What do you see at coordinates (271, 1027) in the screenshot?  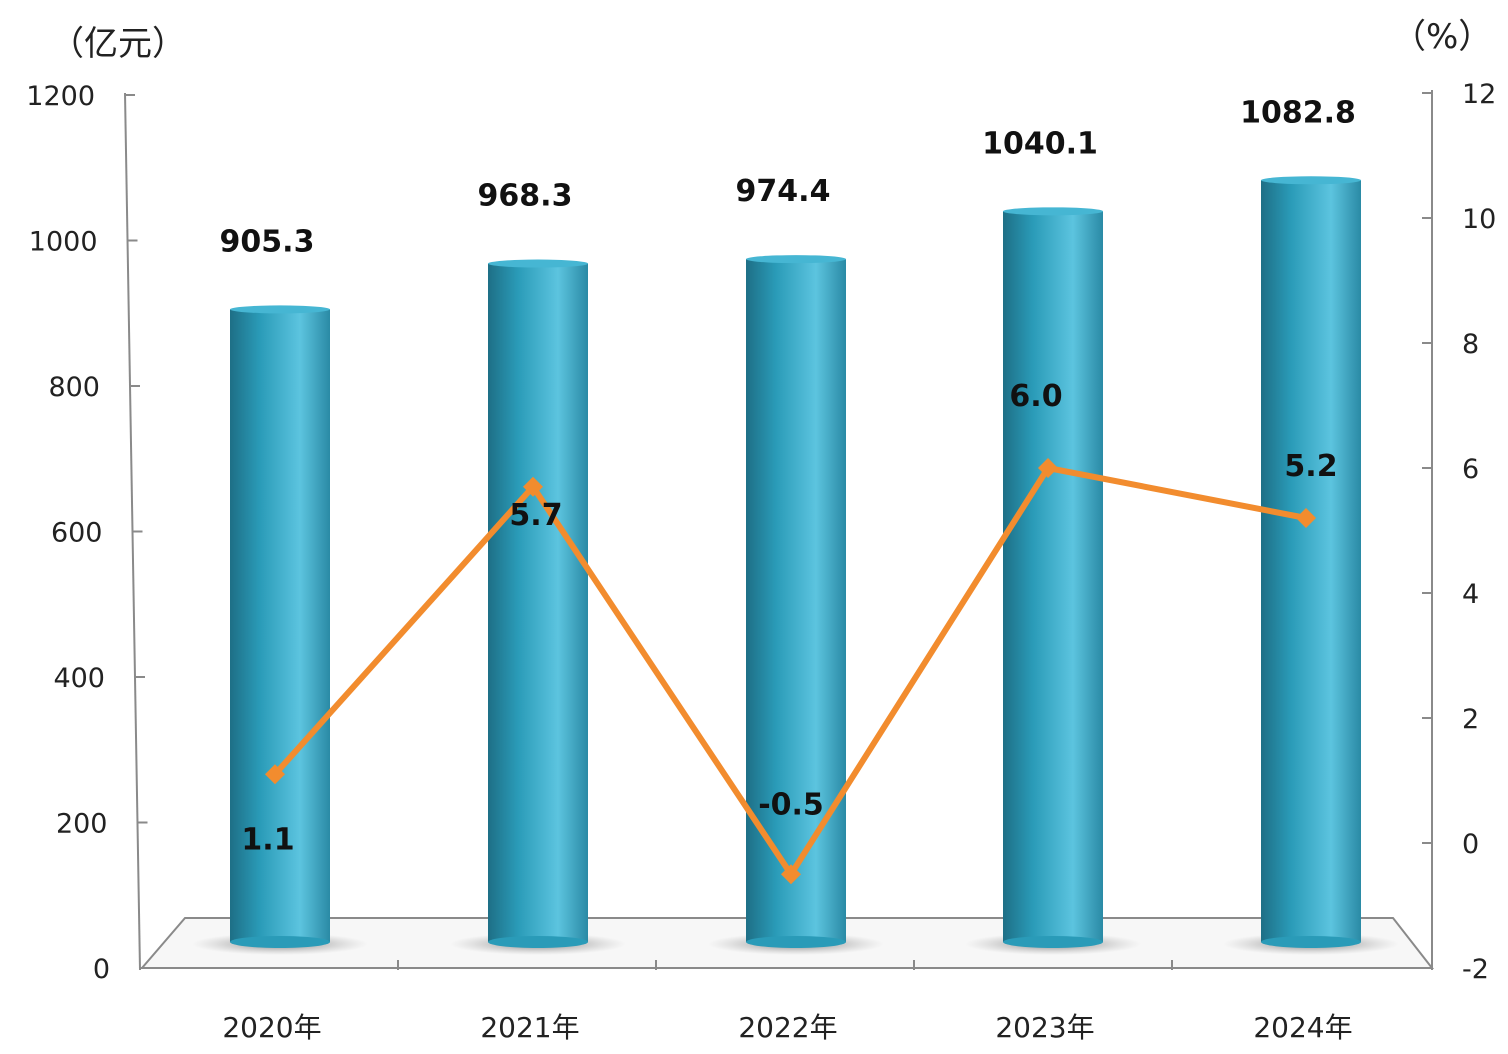 I see `category-label: 2020年` at bounding box center [271, 1027].